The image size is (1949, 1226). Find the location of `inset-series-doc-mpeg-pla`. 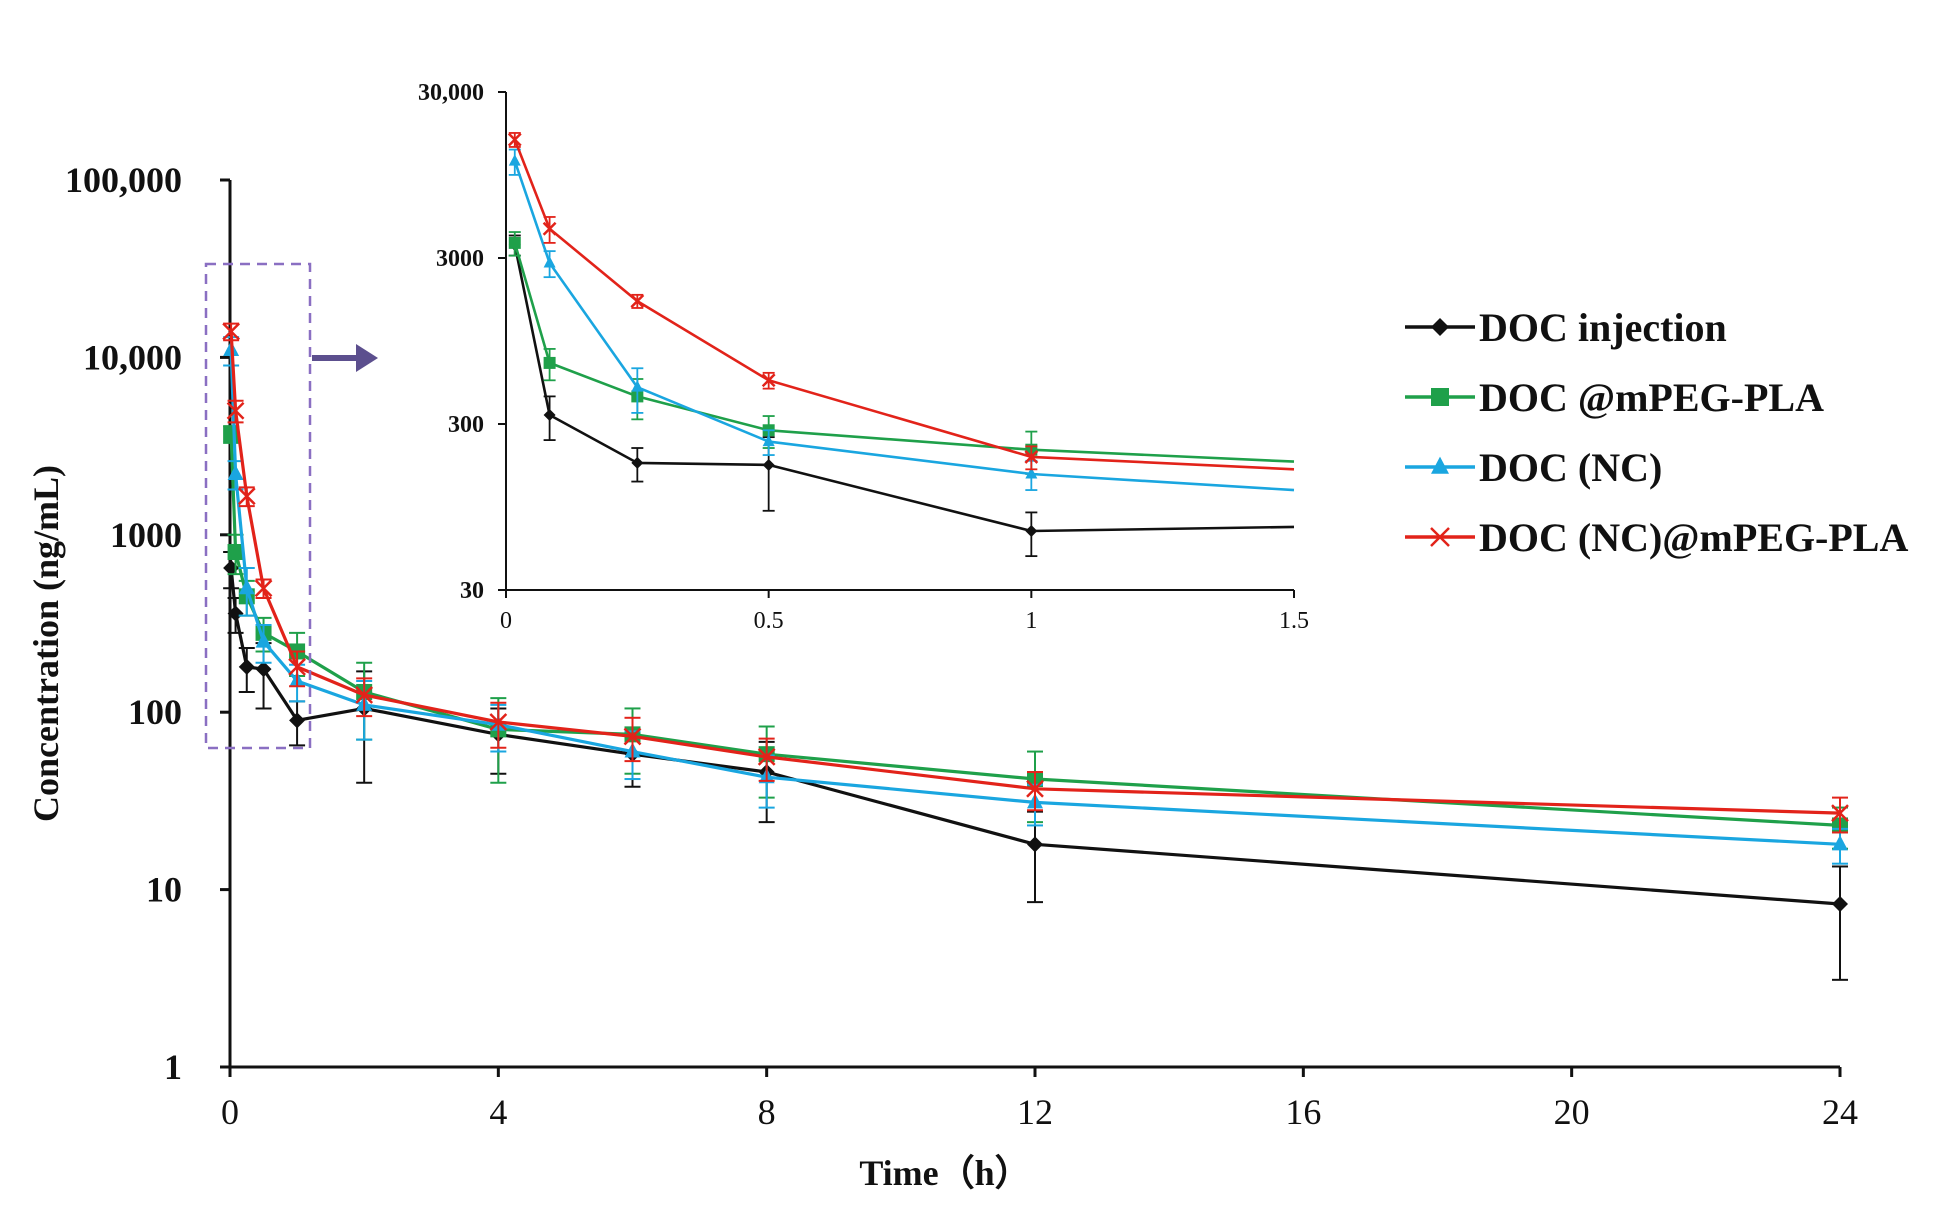

inset-series-doc-mpeg-pla is located at coordinates (901, 353).